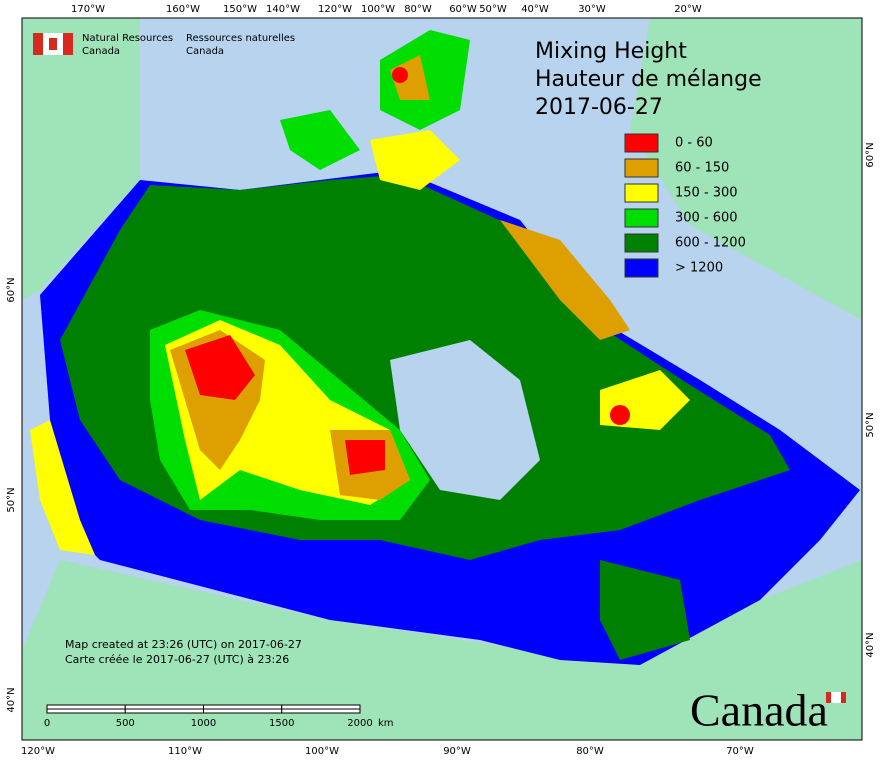  I want to click on legend-label: 0 - 60, so click(694, 143).